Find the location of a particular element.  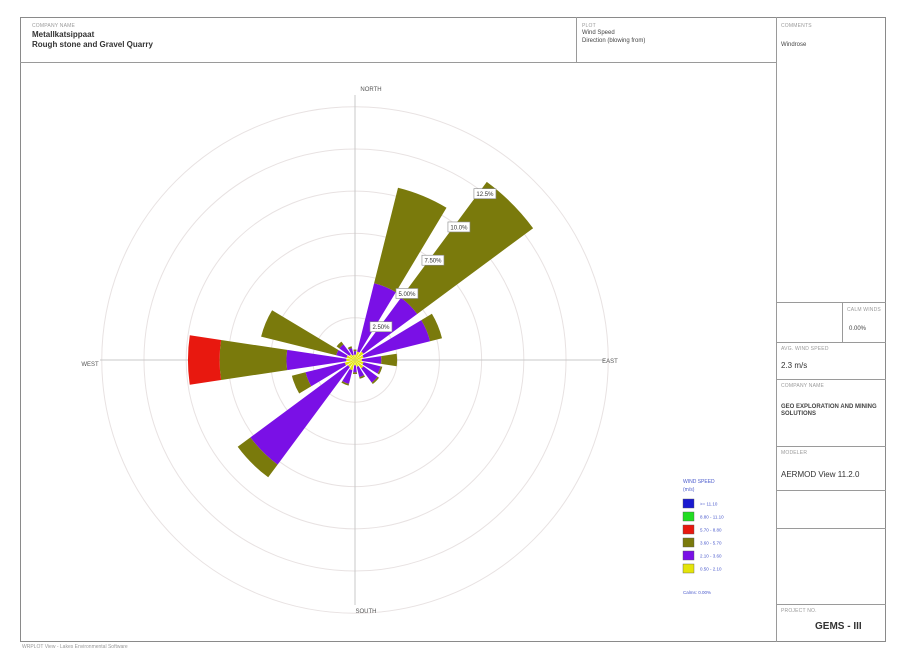

petal-337.5-band-0 is located at coordinates (353, 357).